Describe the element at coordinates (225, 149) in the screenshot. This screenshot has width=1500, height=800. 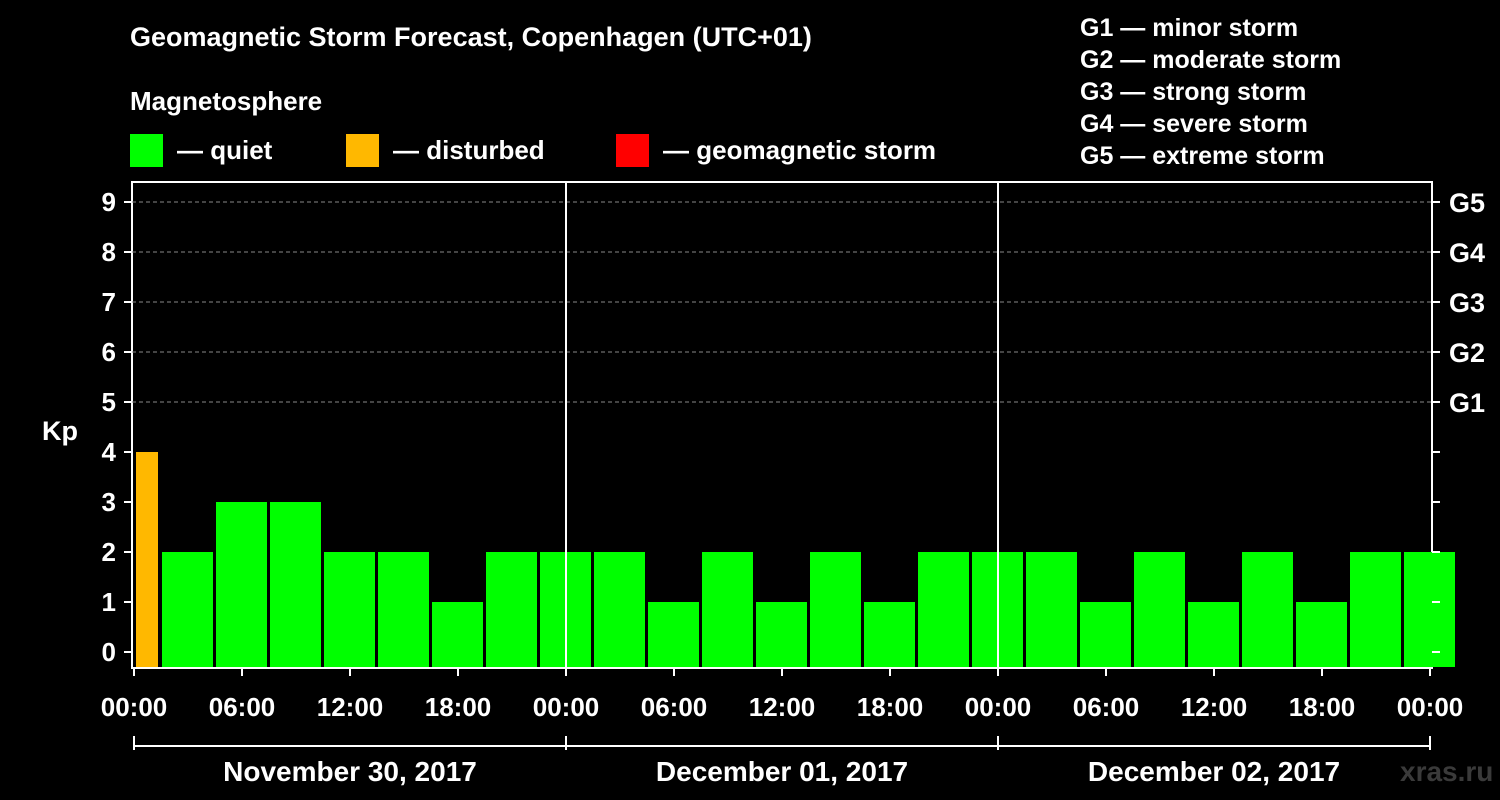
I see `legend-quiet-label: — quiet` at that location.